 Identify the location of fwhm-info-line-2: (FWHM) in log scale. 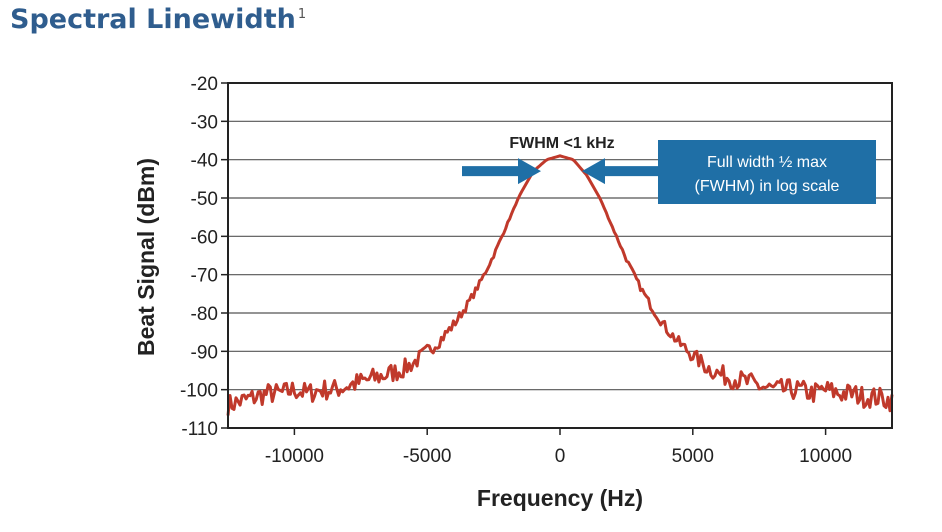
(767, 186).